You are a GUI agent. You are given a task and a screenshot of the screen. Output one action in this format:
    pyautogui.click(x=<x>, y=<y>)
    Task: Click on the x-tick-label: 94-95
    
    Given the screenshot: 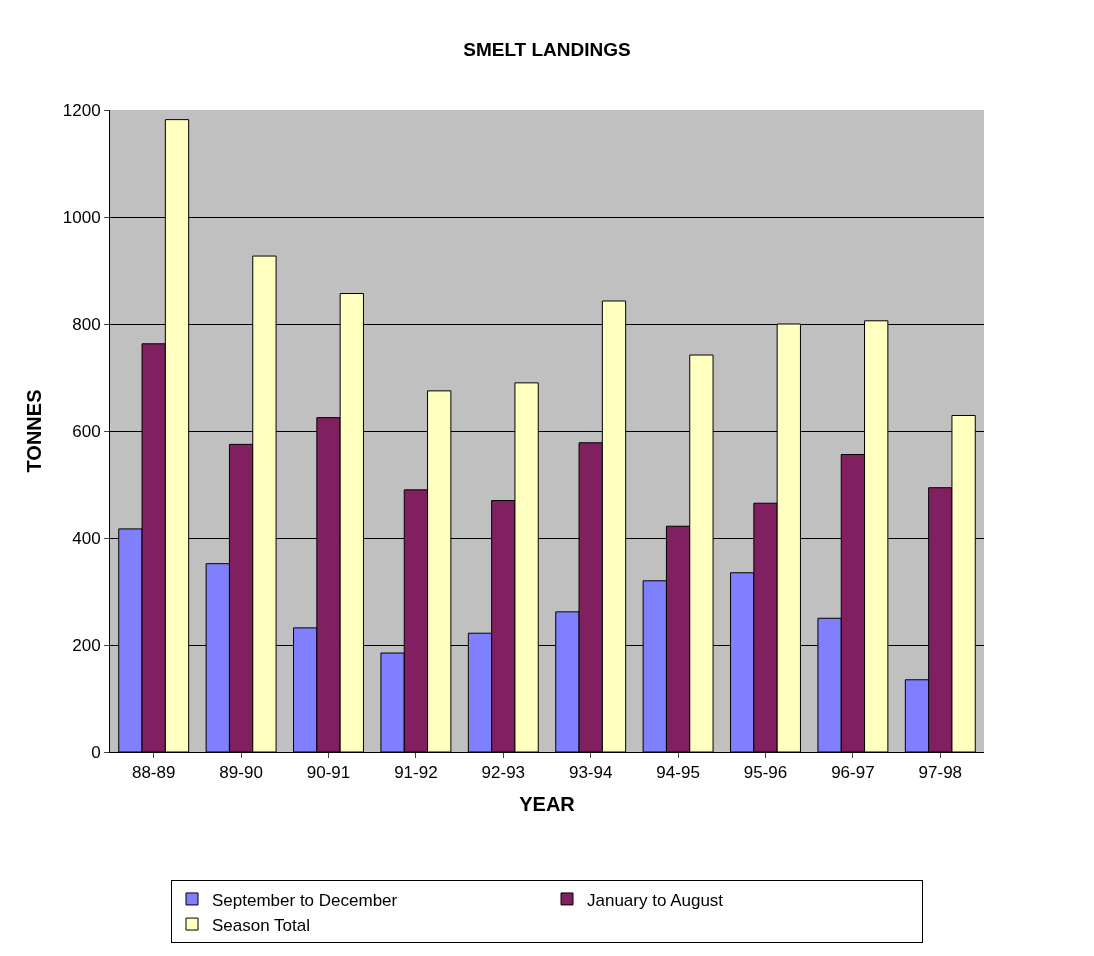 What is the action you would take?
    pyautogui.click(x=678, y=773)
    